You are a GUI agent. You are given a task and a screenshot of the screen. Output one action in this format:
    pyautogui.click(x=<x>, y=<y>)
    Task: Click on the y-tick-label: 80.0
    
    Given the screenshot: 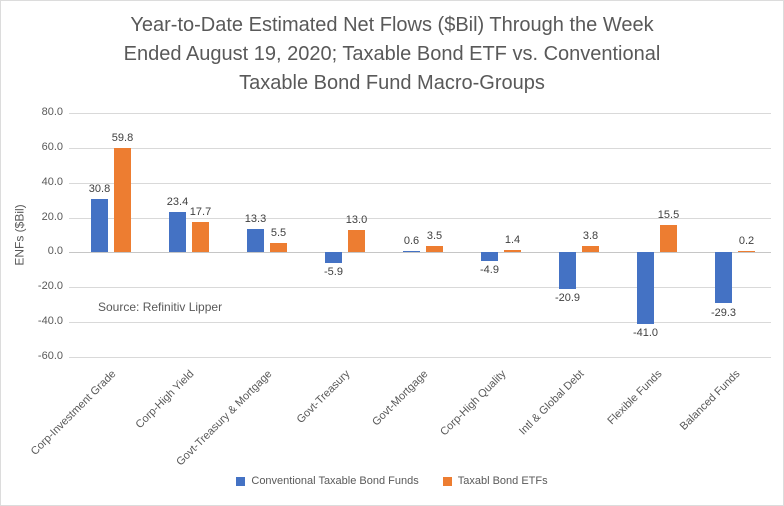 What is the action you would take?
    pyautogui.click(x=52, y=112)
    